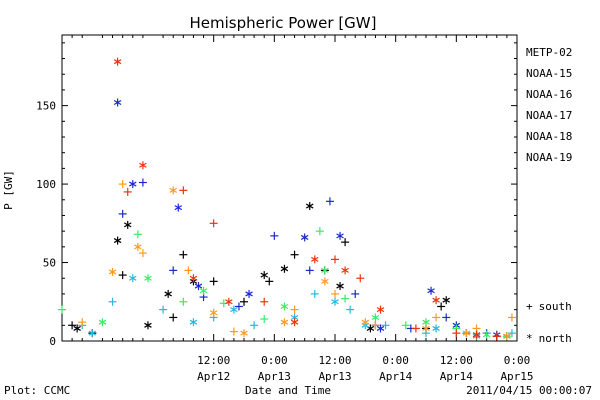 Image resolution: width=600 pixels, height=400 pixels. Describe the element at coordinates (8, 190) in the screenshot. I see `y-axis-label: P [GW]` at that location.